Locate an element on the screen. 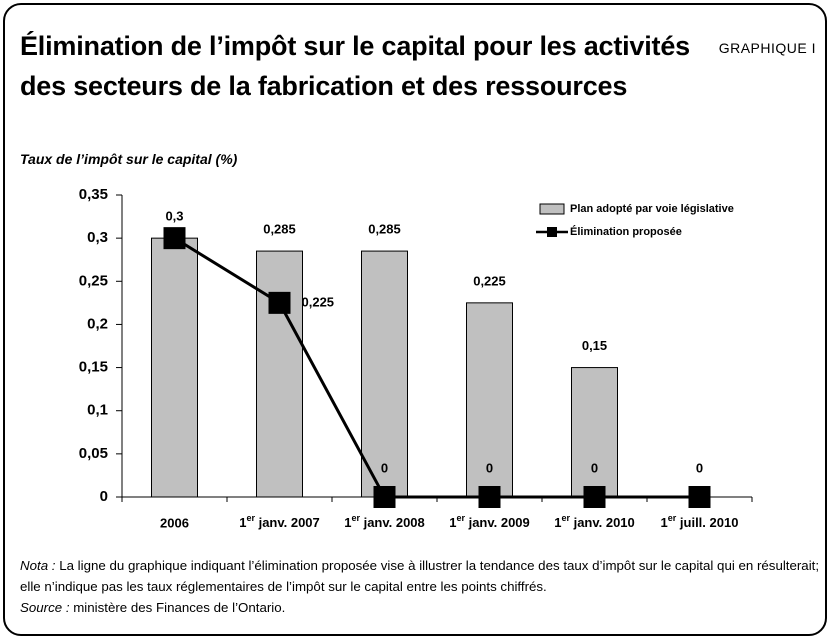 Image resolution: width=830 pixels, height=639 pixels. y-tick-label: 0,25 is located at coordinates (93, 280).